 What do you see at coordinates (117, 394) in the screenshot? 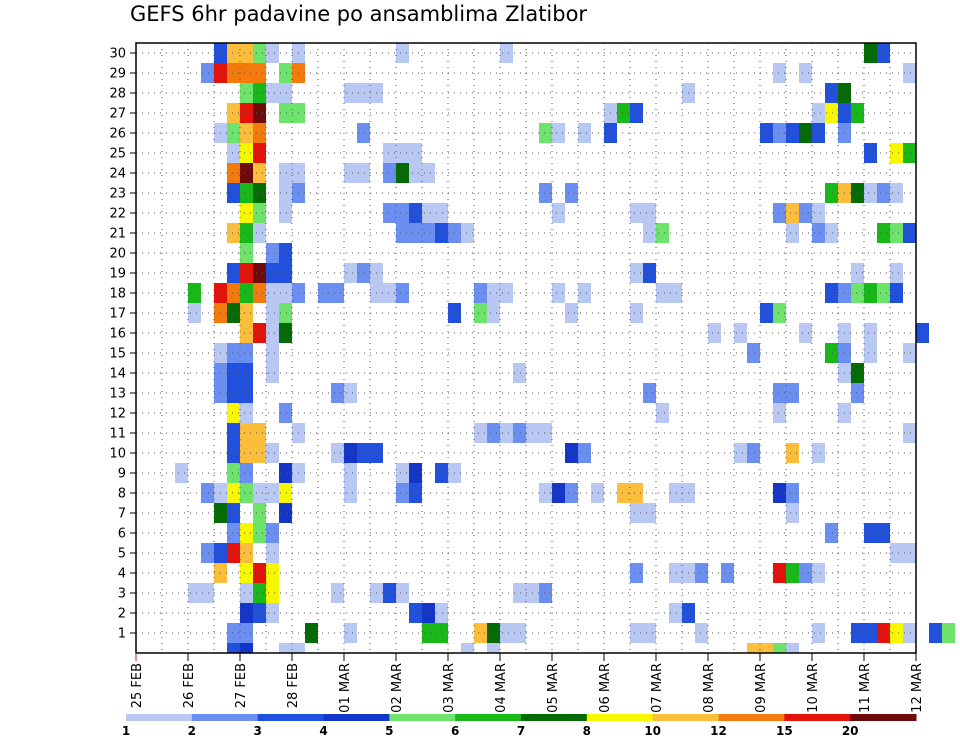
I see `y-tick-label: 13` at bounding box center [117, 394].